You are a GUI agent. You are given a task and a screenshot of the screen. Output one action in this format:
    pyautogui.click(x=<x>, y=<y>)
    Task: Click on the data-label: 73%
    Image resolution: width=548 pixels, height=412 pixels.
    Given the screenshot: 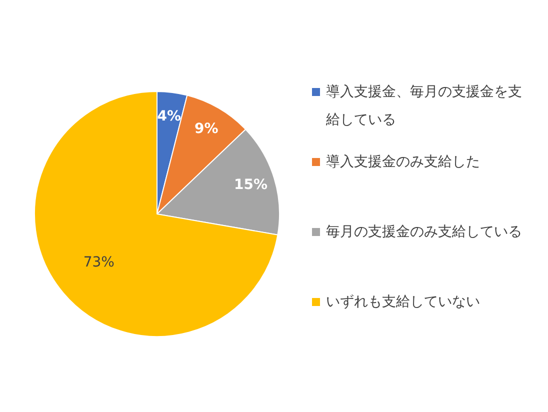 What is the action you would take?
    pyautogui.click(x=98, y=262)
    